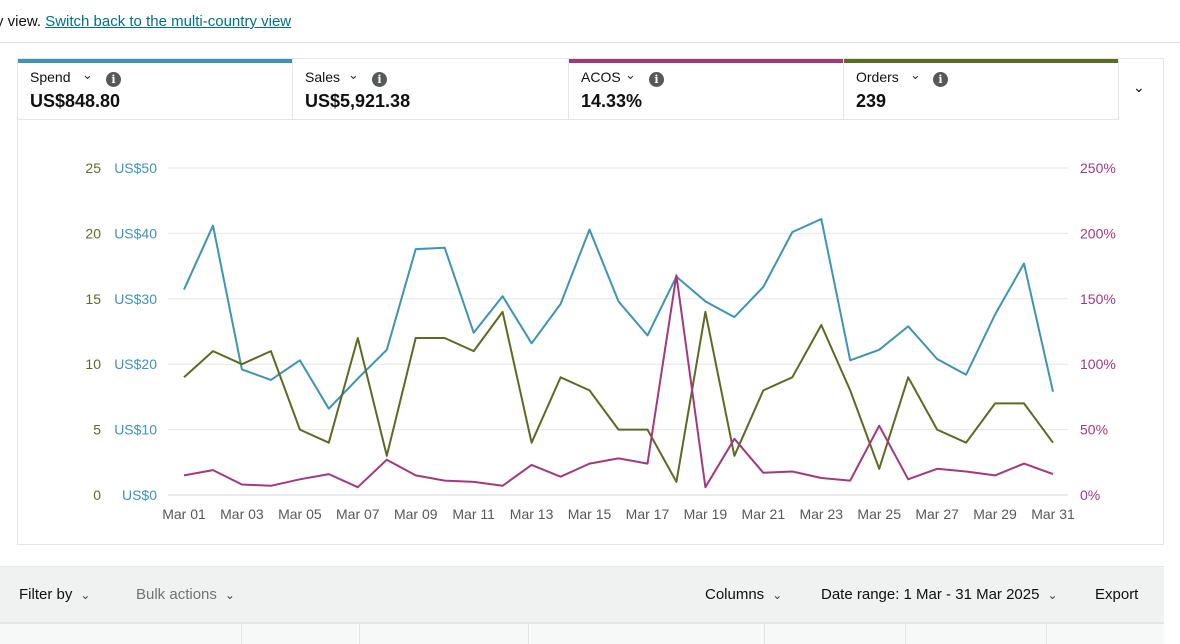 The width and height of the screenshot is (1180, 644). What do you see at coordinates (184, 514) in the screenshot?
I see `x-axis-tick: Mar 01` at bounding box center [184, 514].